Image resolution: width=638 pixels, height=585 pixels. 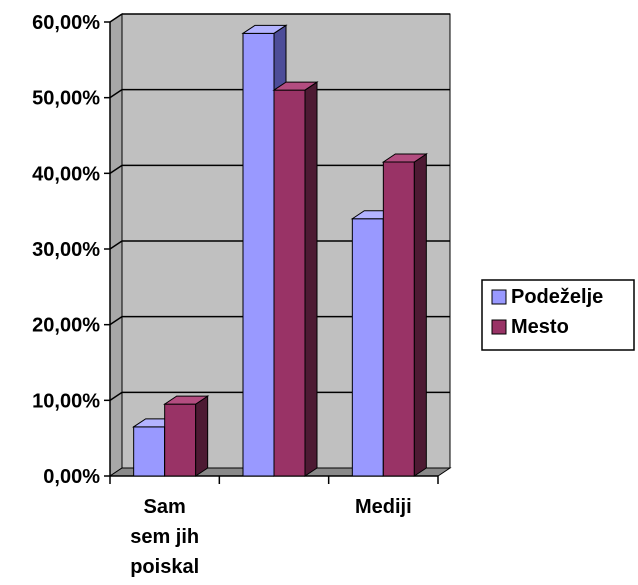 I want to click on x-category-label: poiskal, so click(x=164, y=567).